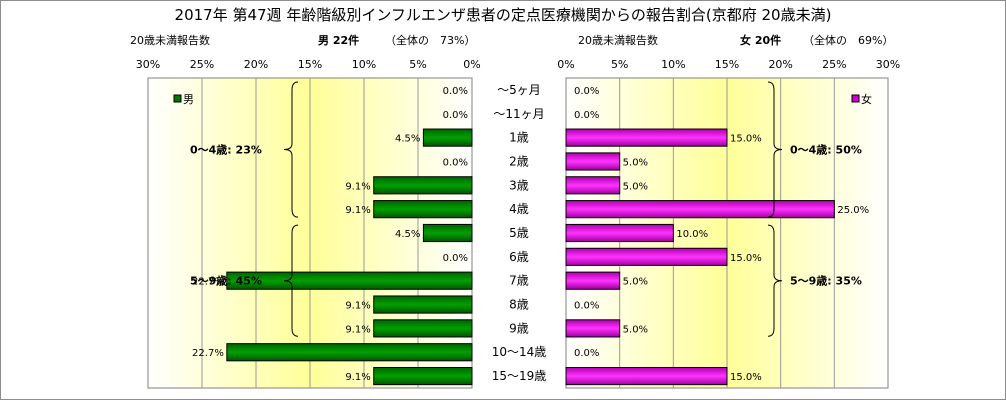  I want to click on female-subtitle-left: 20歳未満報告数, so click(618, 40).